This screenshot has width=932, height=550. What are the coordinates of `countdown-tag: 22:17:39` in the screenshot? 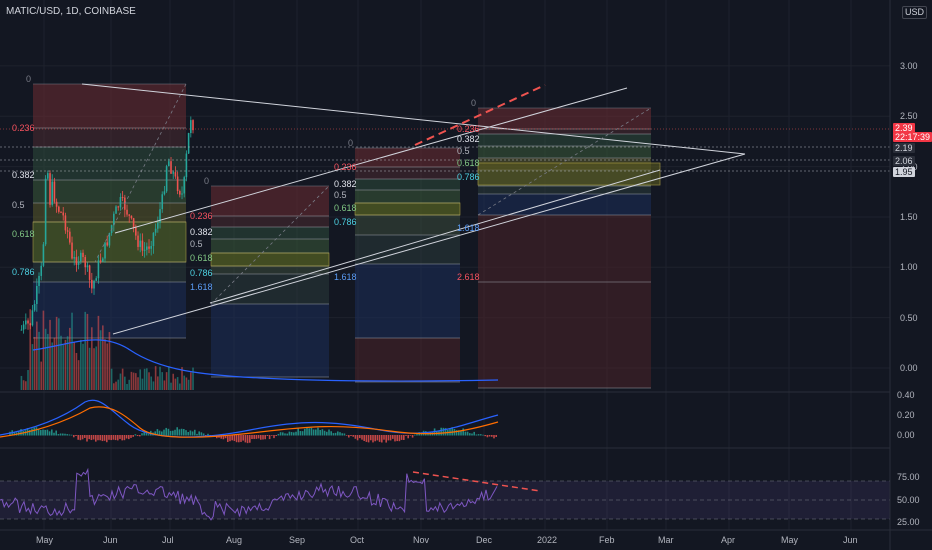 It's located at (912, 137).